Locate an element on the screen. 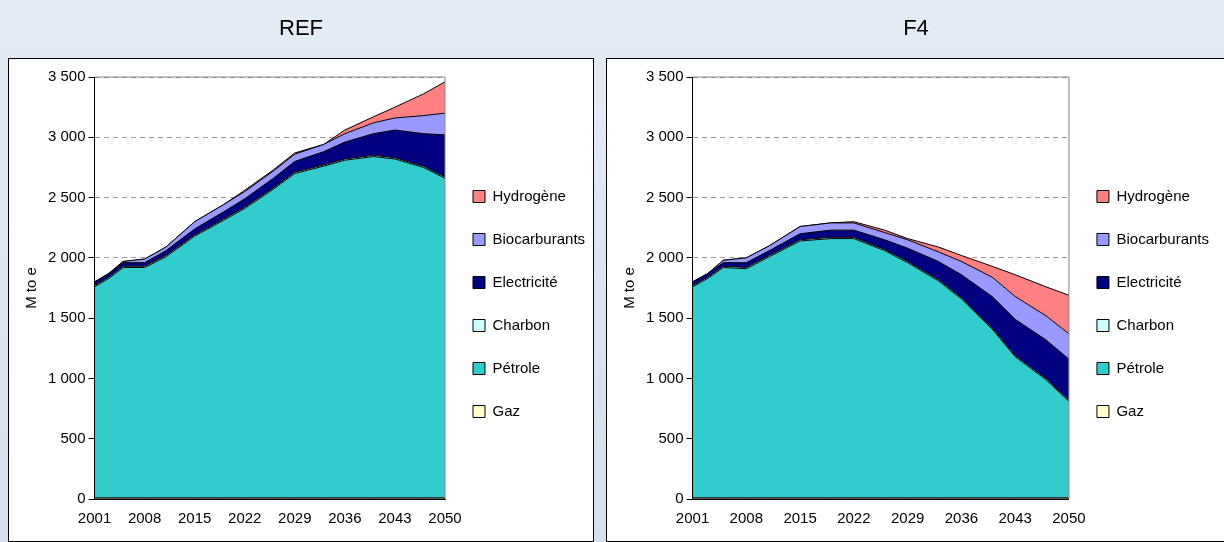 This screenshot has height=542, width=1224. chart-title: F4 is located at coordinates (916, 28).